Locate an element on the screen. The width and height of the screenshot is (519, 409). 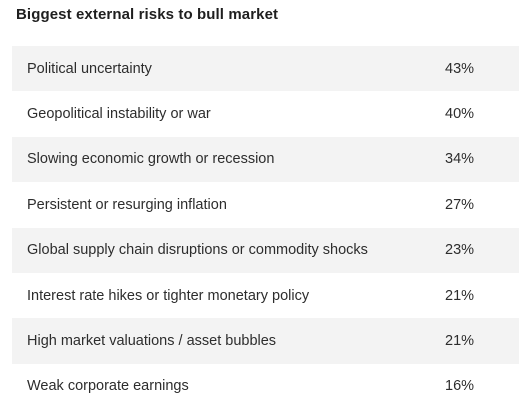
table-row: Political uncertainty 43% is located at coordinates (265, 69).